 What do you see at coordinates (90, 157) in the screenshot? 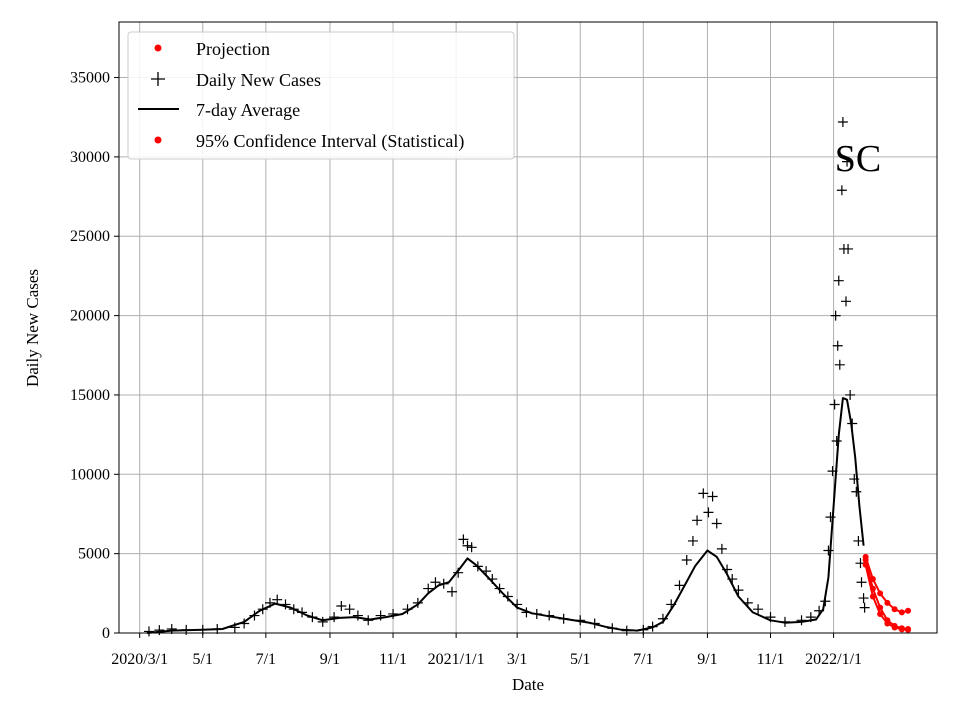
I see `y-tick-label: 30000` at bounding box center [90, 157].